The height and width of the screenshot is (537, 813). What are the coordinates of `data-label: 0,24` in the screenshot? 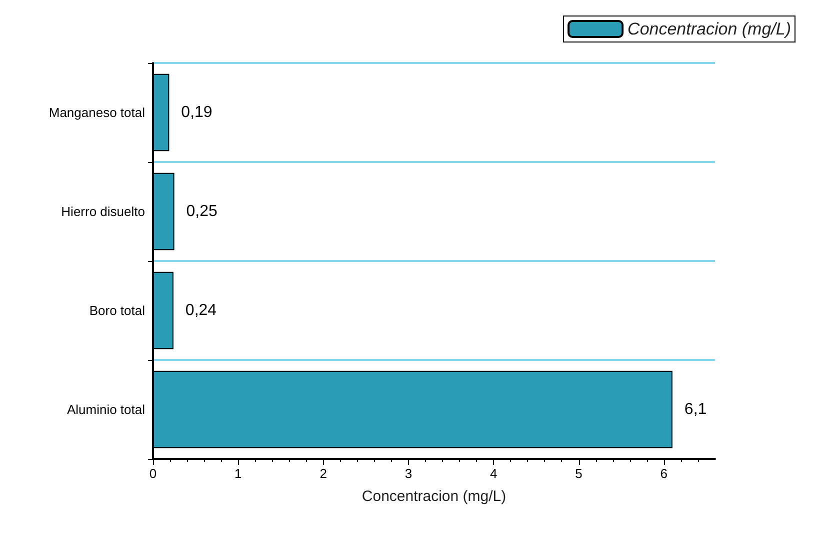 It's located at (201, 310).